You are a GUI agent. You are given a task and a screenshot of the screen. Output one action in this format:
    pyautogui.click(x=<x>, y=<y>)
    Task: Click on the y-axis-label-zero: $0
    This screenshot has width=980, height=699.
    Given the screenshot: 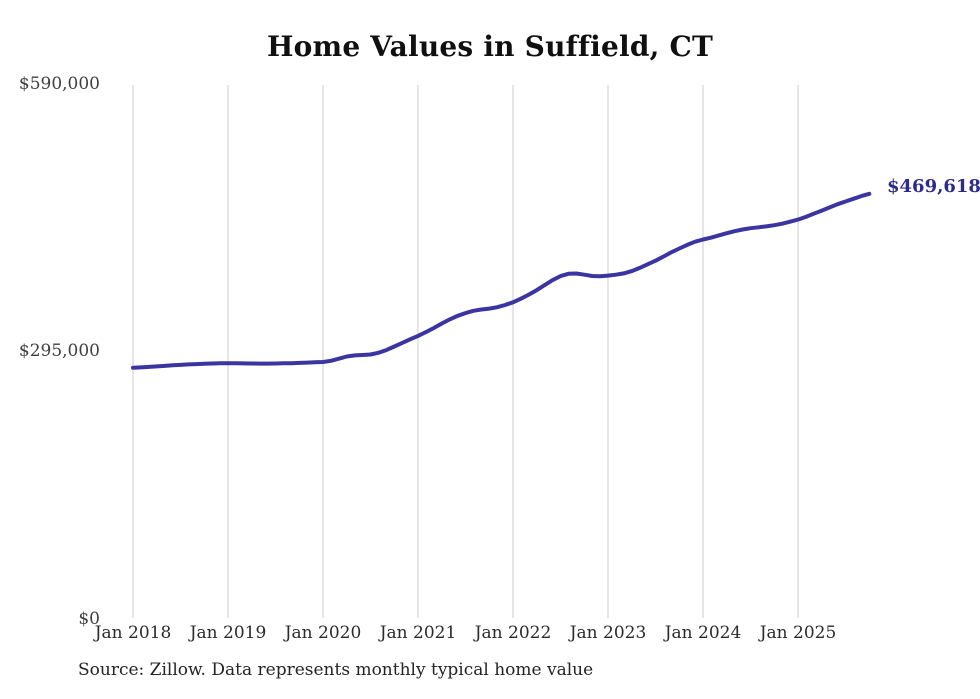 What is the action you would take?
    pyautogui.click(x=89, y=619)
    